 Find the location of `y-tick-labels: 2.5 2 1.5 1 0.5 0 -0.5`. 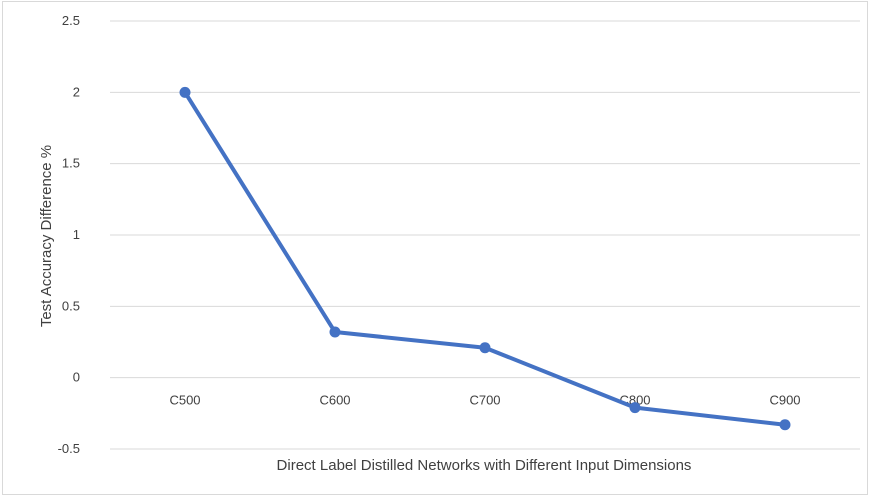

y-tick-labels: 2.5 2 1.5 1 0.5 0 -0.5 is located at coordinates (69, 234).